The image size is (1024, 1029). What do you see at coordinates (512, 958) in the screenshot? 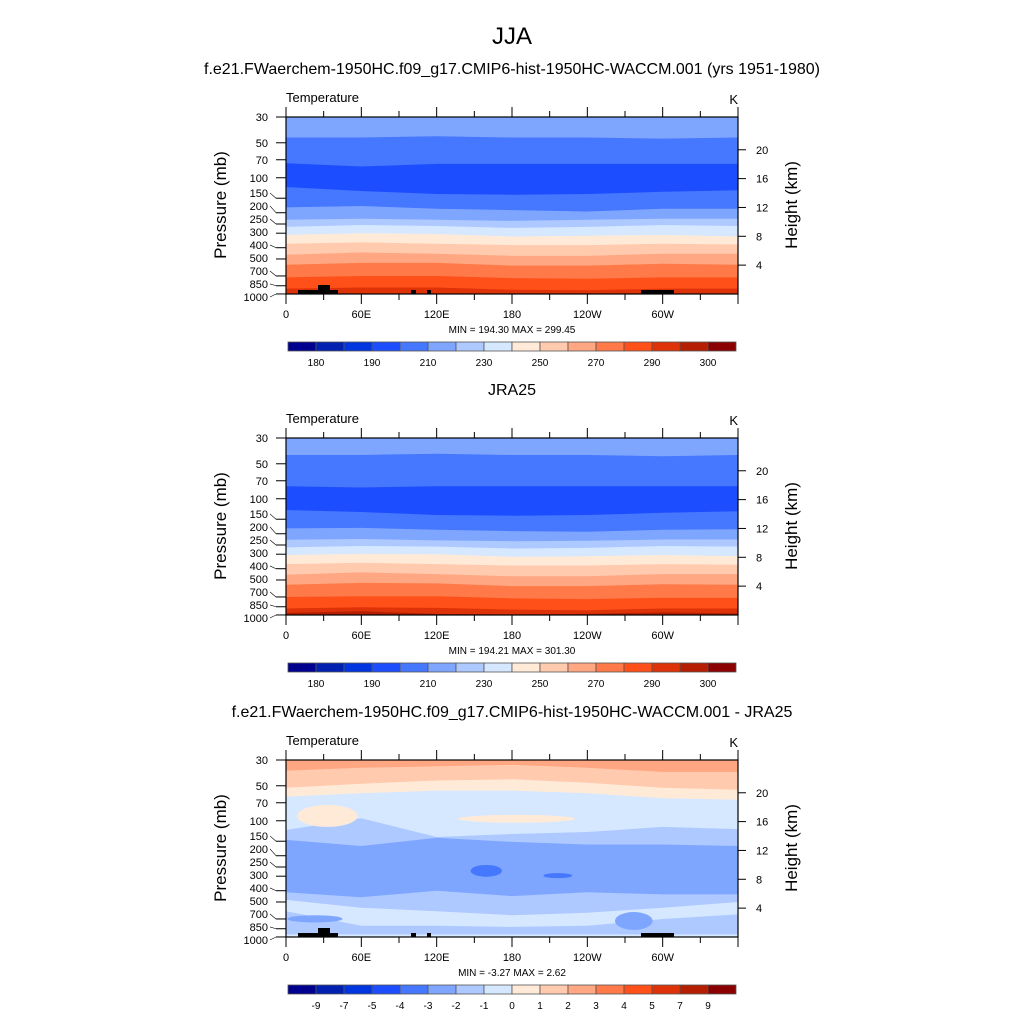
I see `x-tick-label: 180` at bounding box center [512, 958].